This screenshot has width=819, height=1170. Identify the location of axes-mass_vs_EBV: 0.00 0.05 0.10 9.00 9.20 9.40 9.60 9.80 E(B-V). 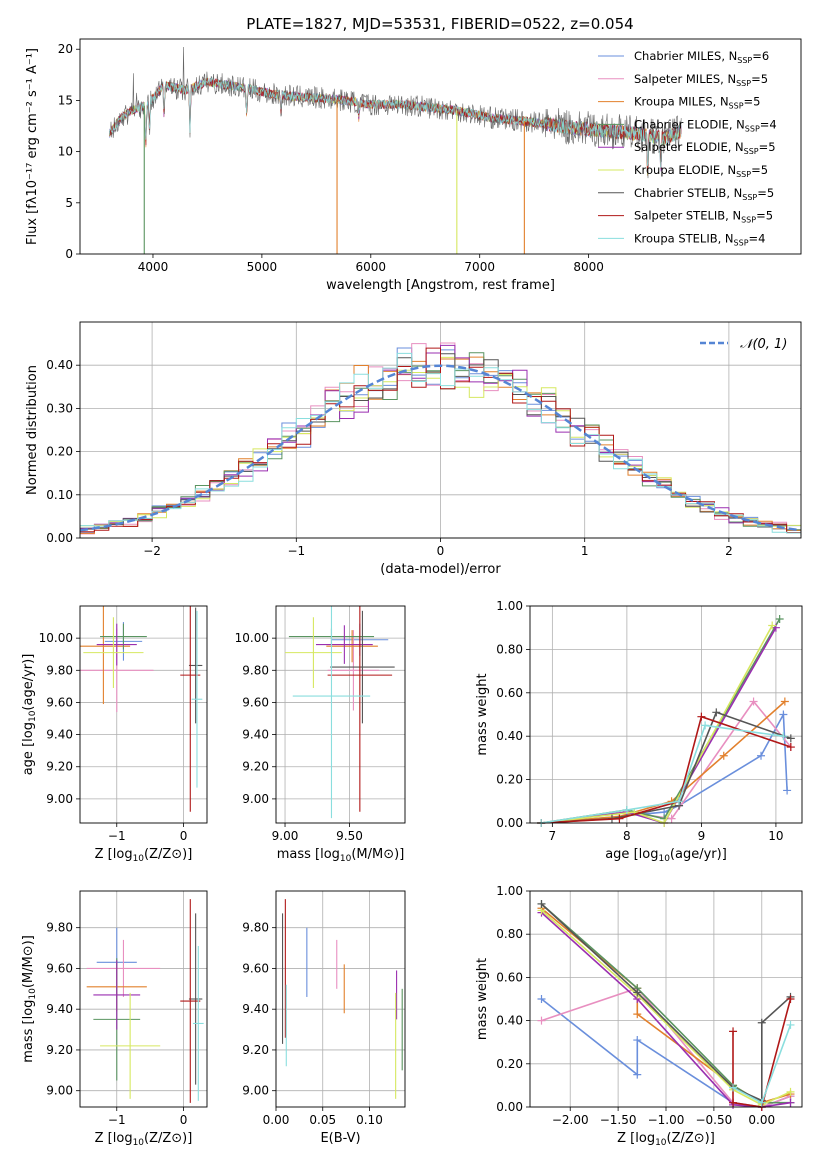
(324, 1018).